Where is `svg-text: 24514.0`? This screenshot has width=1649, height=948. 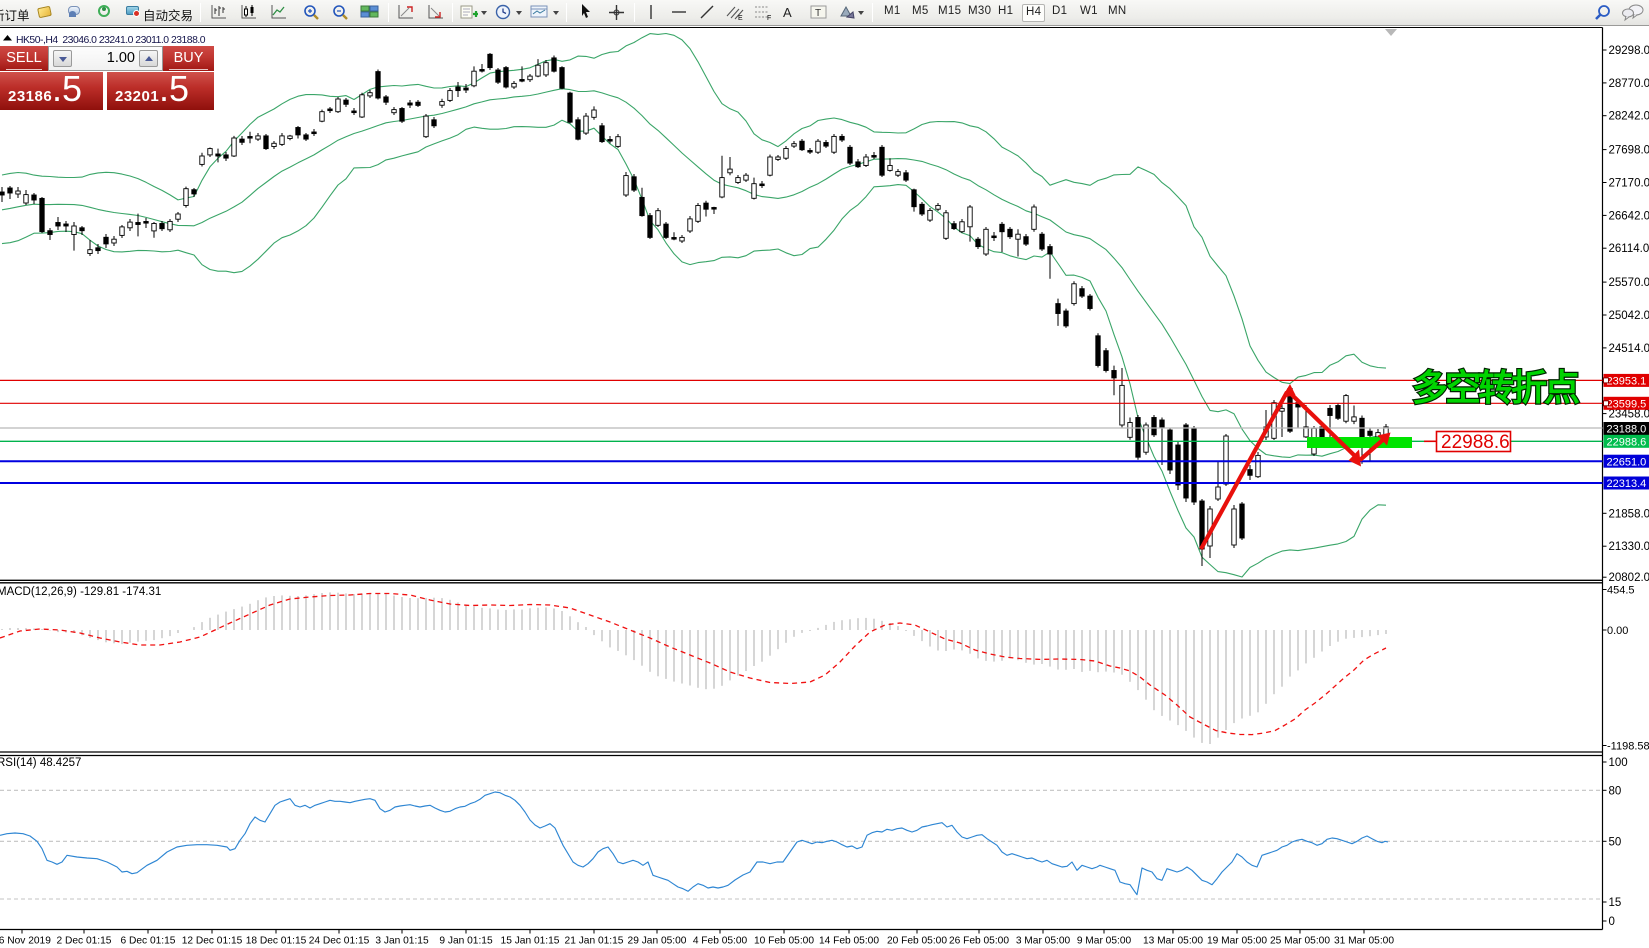
svg-text: 24514.0 is located at coordinates (1629, 349).